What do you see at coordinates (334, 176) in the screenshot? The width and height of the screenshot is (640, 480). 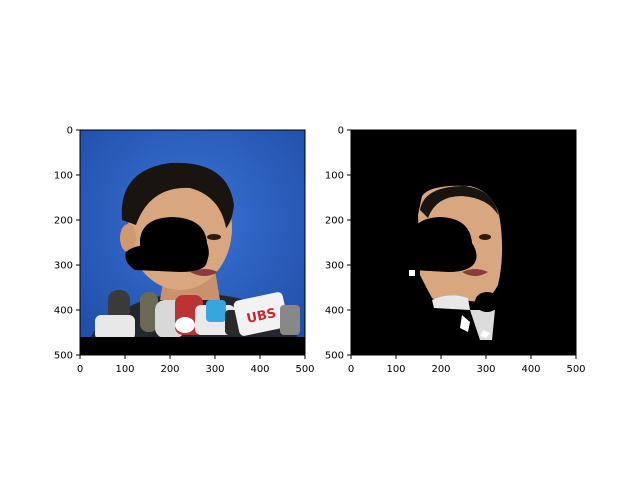 I see `right-ytick-label: 100` at bounding box center [334, 176].